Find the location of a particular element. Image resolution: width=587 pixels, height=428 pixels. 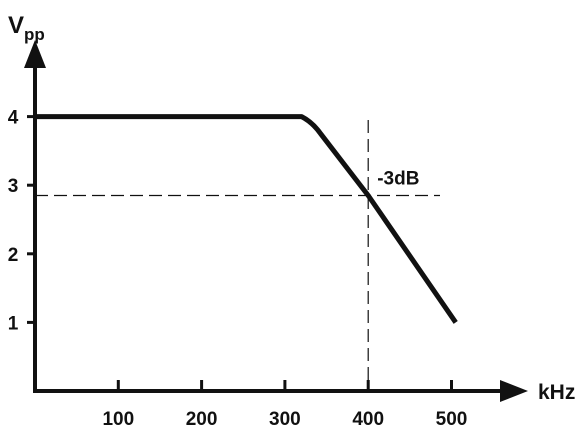

y-axis-arrowhead is located at coordinates (35, 54).